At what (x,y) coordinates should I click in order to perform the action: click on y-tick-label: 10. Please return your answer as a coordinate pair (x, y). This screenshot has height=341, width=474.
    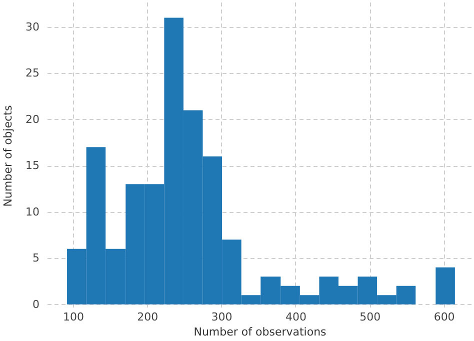
    Looking at the image, I should click on (33, 211).